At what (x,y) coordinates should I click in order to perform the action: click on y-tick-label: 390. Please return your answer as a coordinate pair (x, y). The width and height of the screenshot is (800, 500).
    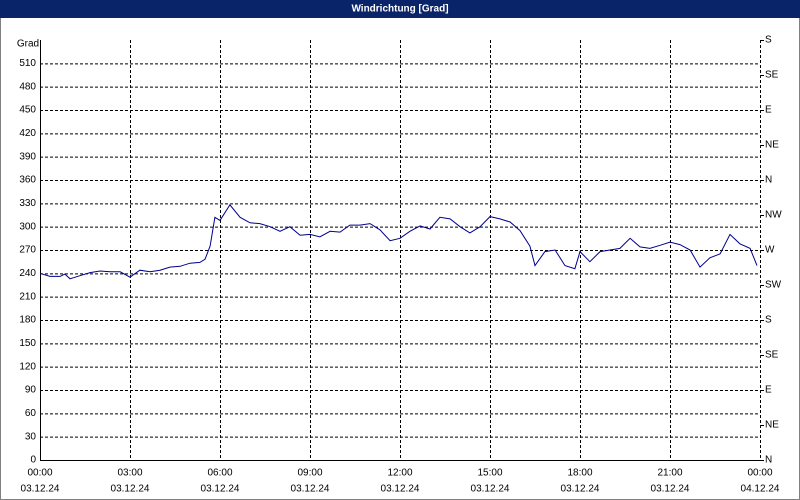
    Looking at the image, I should click on (27, 156).